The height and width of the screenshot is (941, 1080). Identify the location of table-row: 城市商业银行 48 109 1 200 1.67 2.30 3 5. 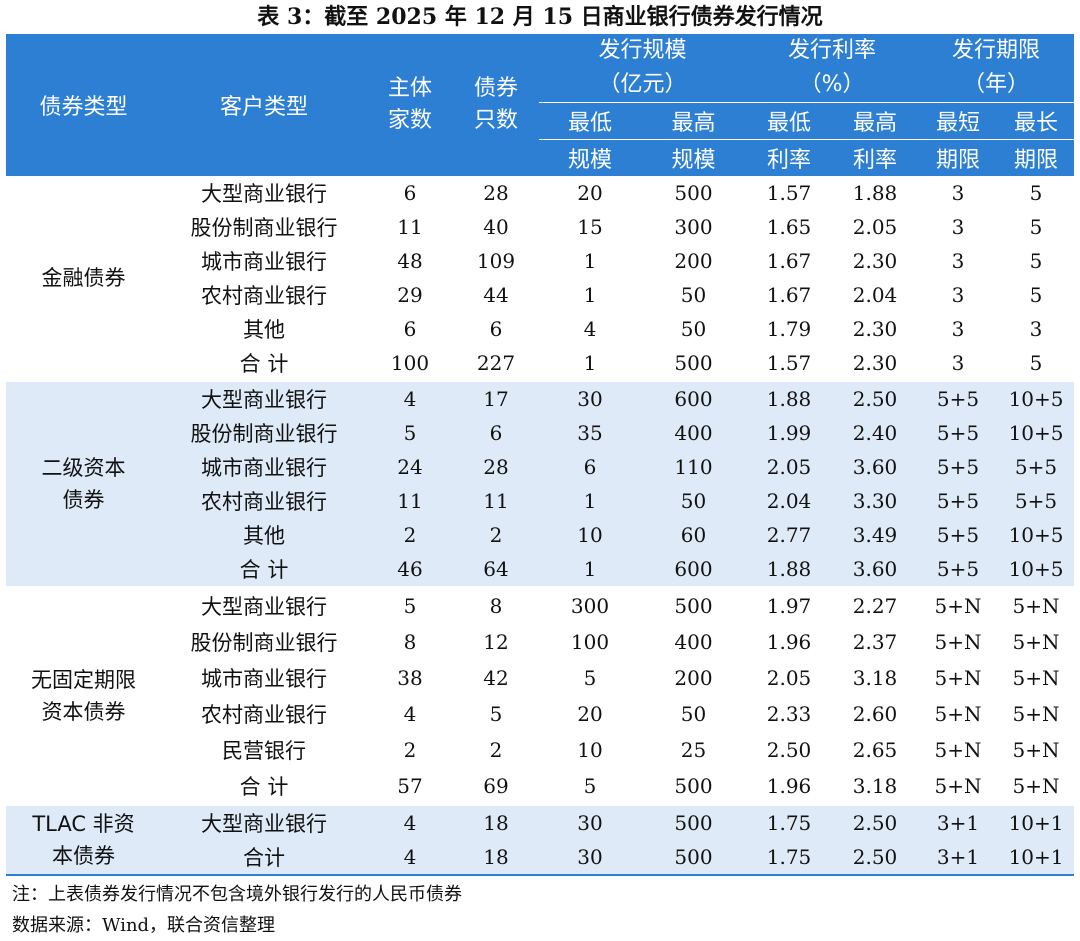
(540, 261).